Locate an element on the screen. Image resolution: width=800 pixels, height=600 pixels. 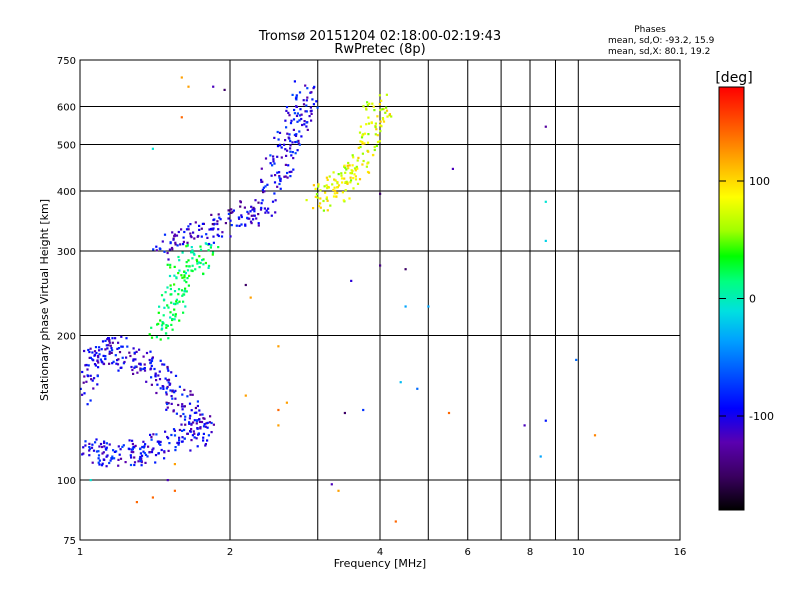
colorbar-tick-label: 0 is located at coordinates (752, 299).